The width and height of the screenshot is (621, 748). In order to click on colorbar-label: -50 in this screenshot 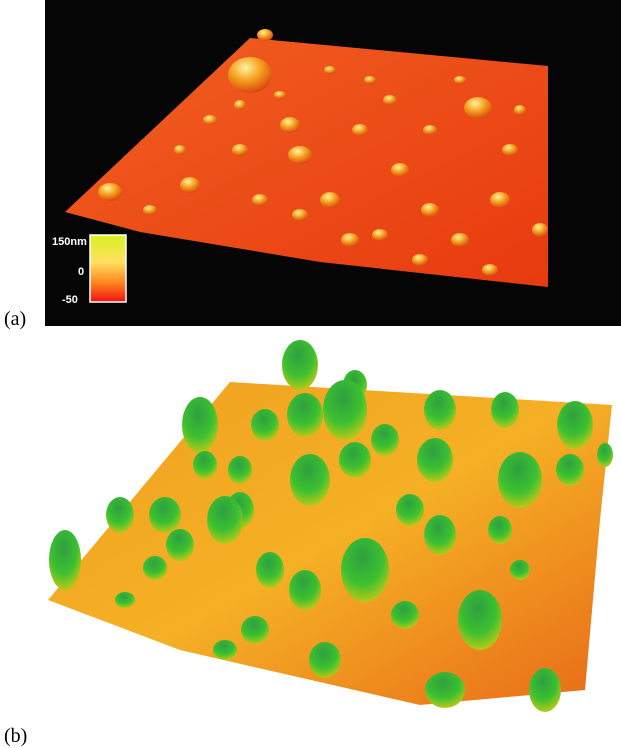, I will do `click(70, 300)`.